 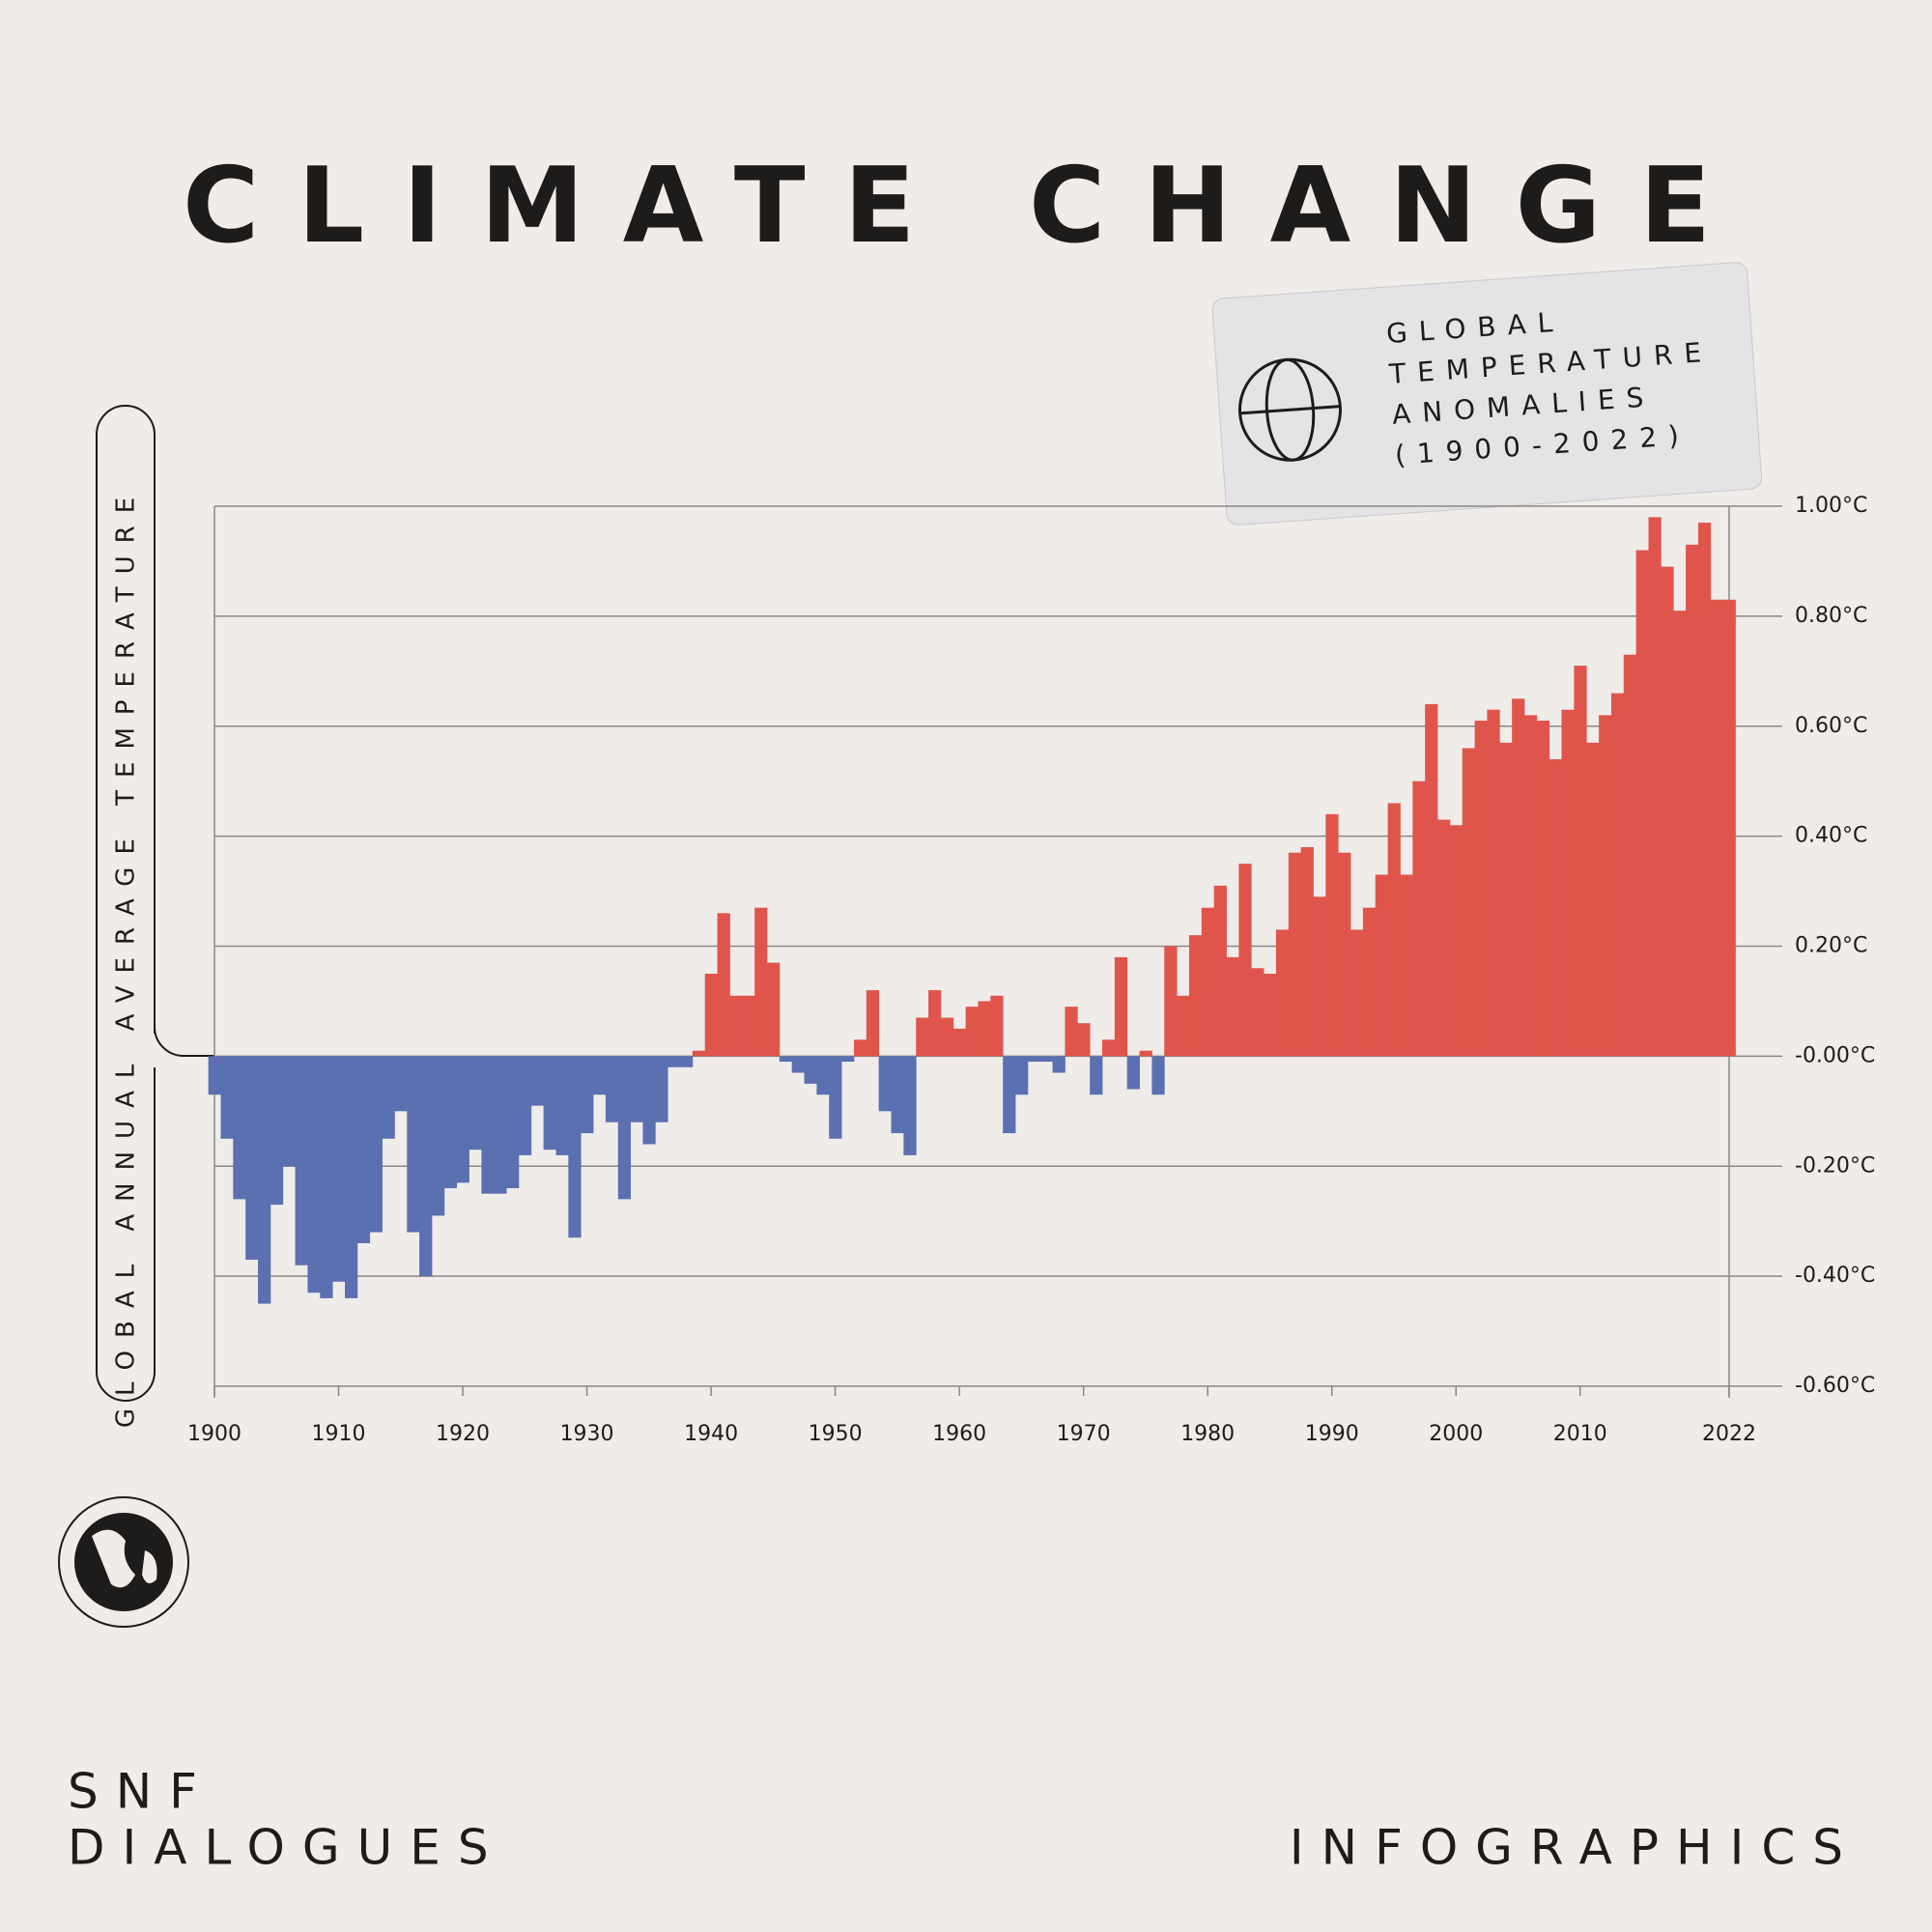 What do you see at coordinates (1831, 616) in the screenshot?
I see `y-tick-label: 0.80°C` at bounding box center [1831, 616].